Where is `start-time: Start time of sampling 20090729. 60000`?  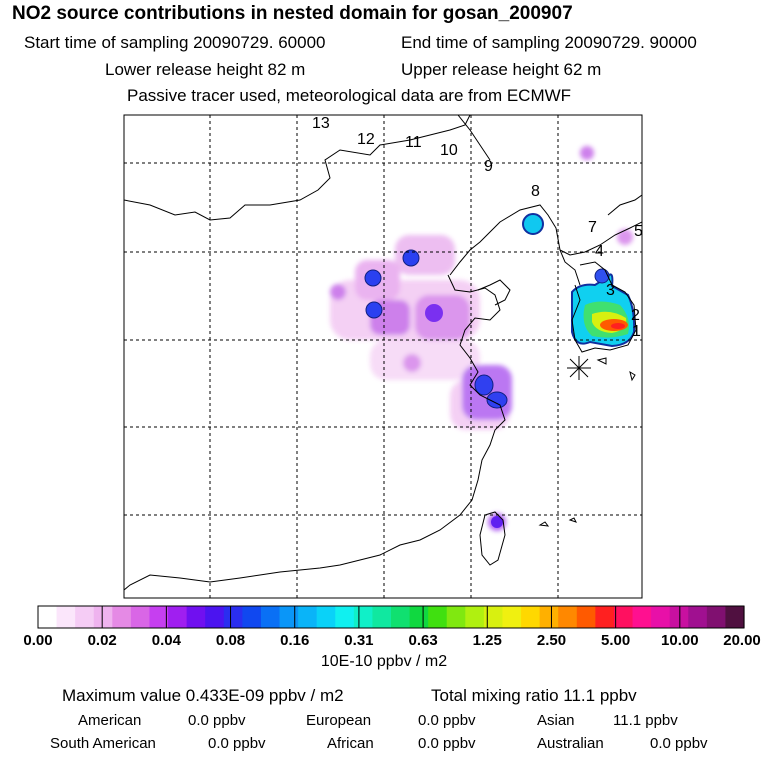 start-time: Start time of sampling 20090729. 60000 is located at coordinates (175, 42).